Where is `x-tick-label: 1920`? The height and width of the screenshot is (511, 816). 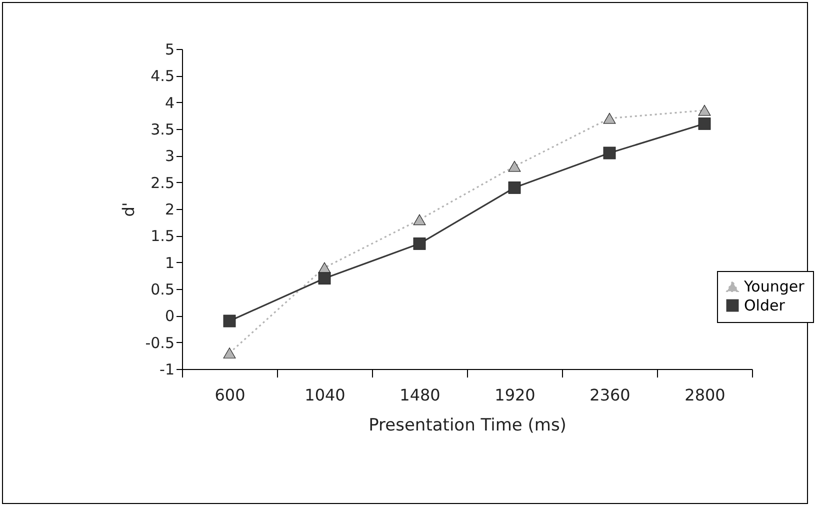
x-tick-label: 1920 is located at coordinates (515, 395).